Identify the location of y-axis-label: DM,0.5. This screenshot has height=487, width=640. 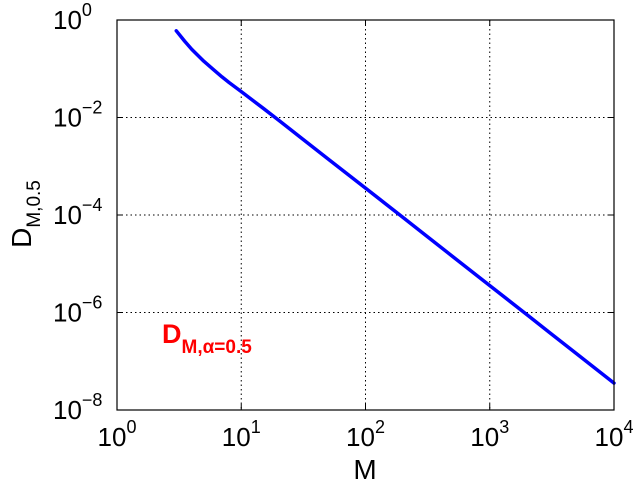
(25, 214).